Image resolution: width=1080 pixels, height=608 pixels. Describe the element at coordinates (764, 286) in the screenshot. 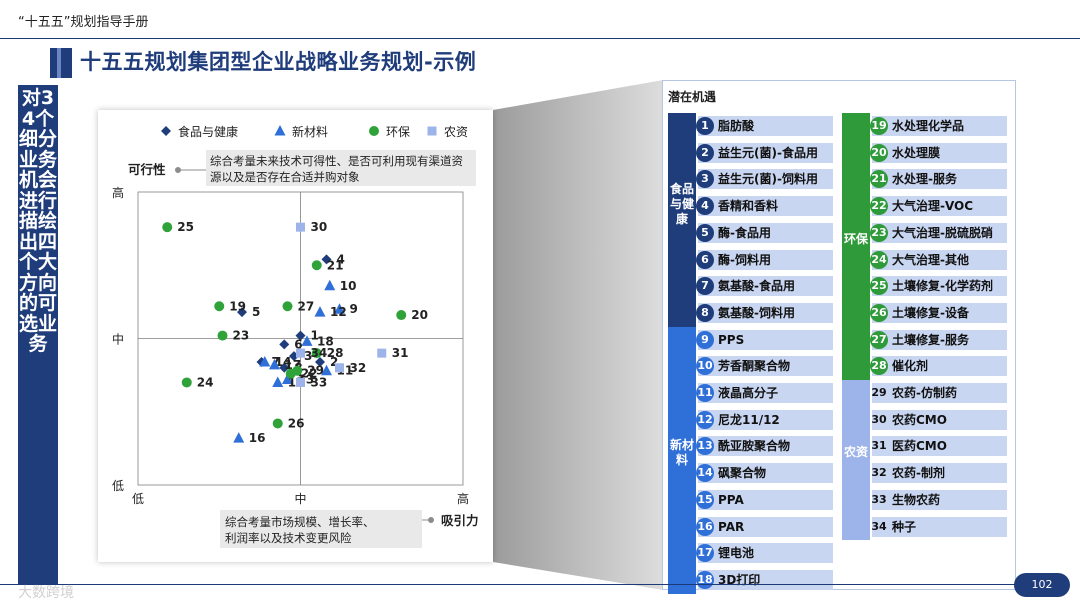

I see `opportunity-item: 7 氨基酸-食品用` at that location.